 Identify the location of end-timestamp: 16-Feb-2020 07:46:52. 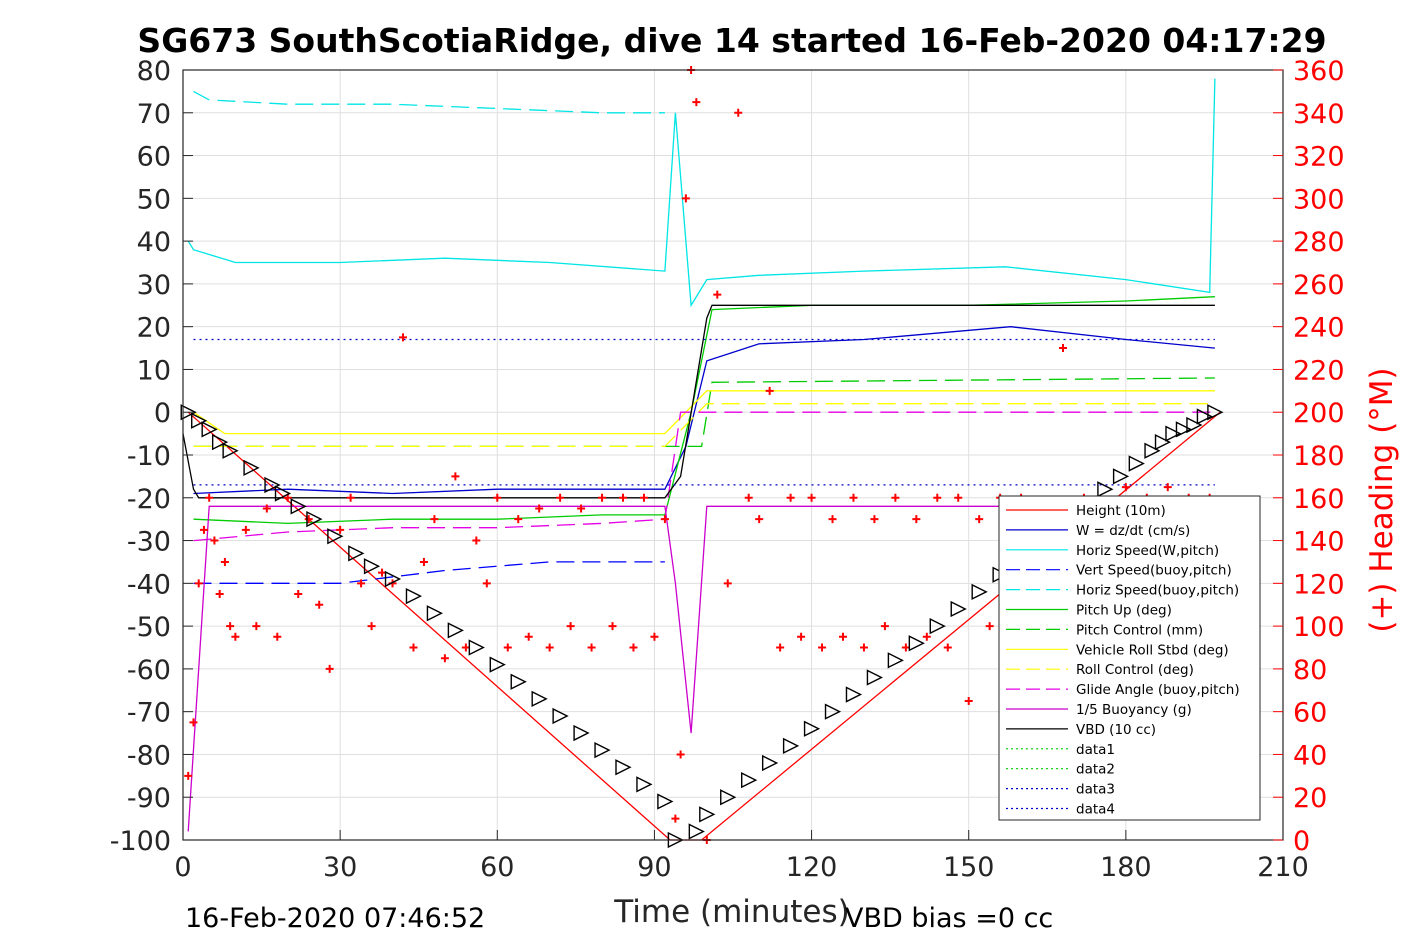
(335, 918).